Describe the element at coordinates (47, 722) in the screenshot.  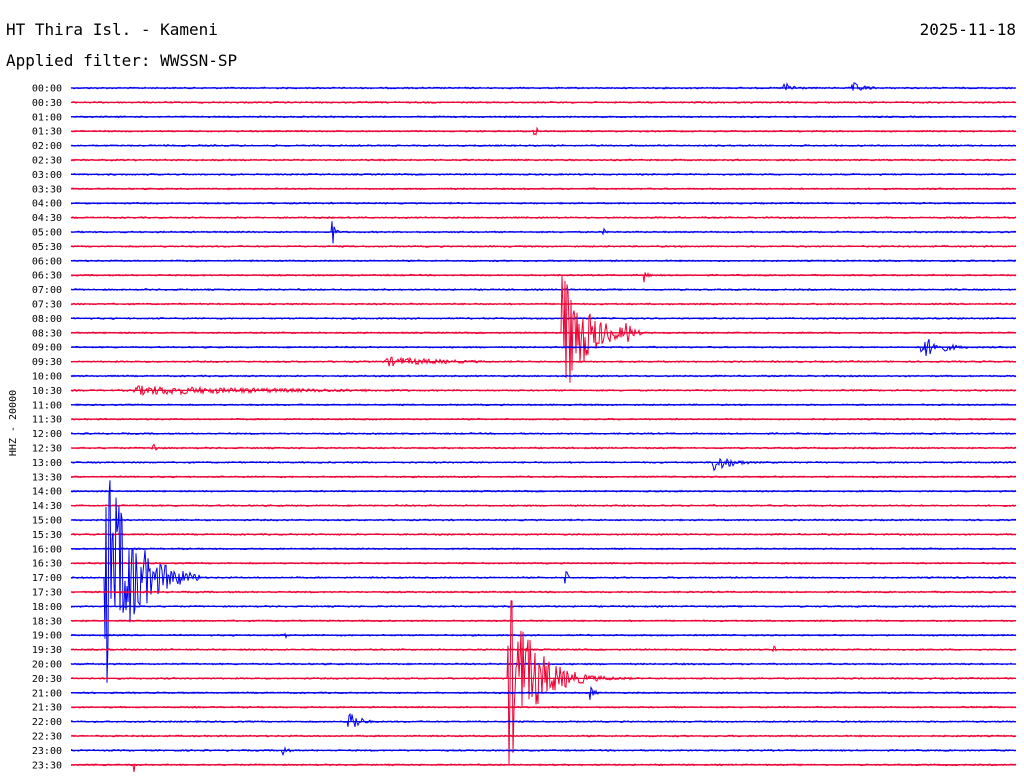
I see `row-time-label: 22:00` at that location.